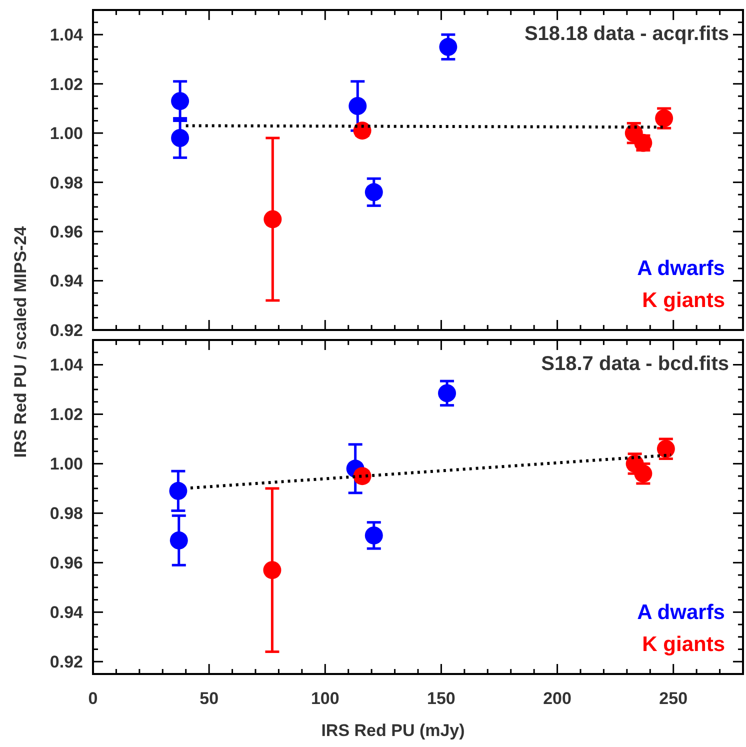 Image resolution: width=746 pixels, height=747 pixels. What do you see at coordinates (325, 698) in the screenshot?
I see `x-tick-label: 100` at bounding box center [325, 698].